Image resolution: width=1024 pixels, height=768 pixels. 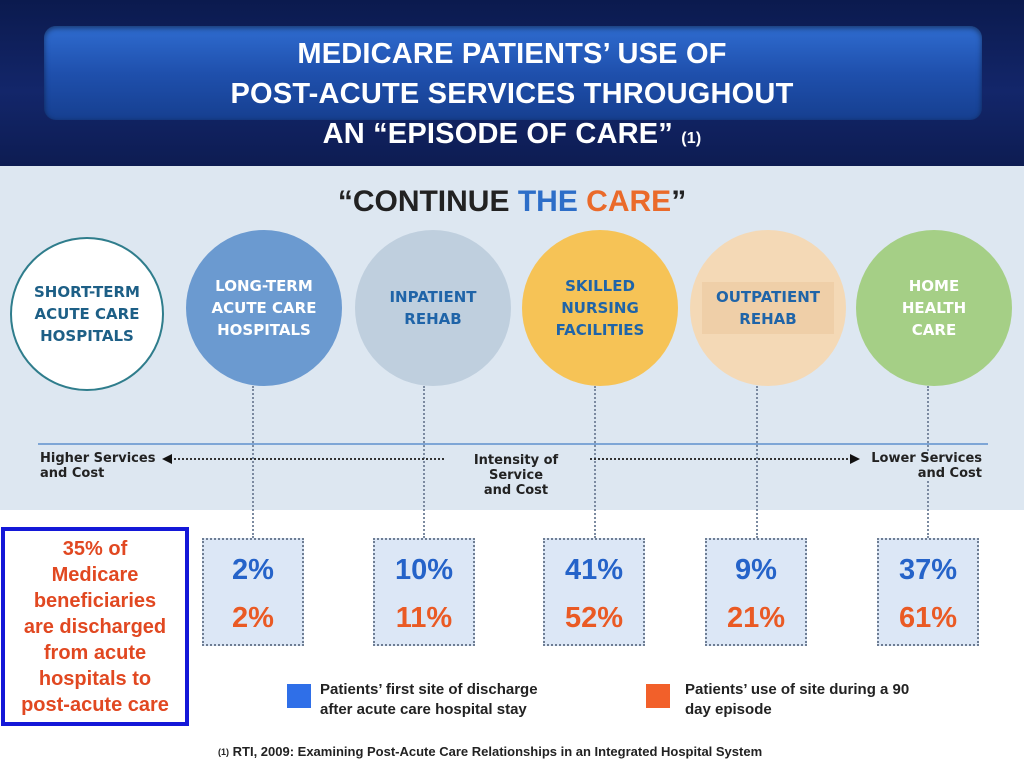 I want to click on percent-box-outpatient-rehab: 9% 21%, so click(x=756, y=592).